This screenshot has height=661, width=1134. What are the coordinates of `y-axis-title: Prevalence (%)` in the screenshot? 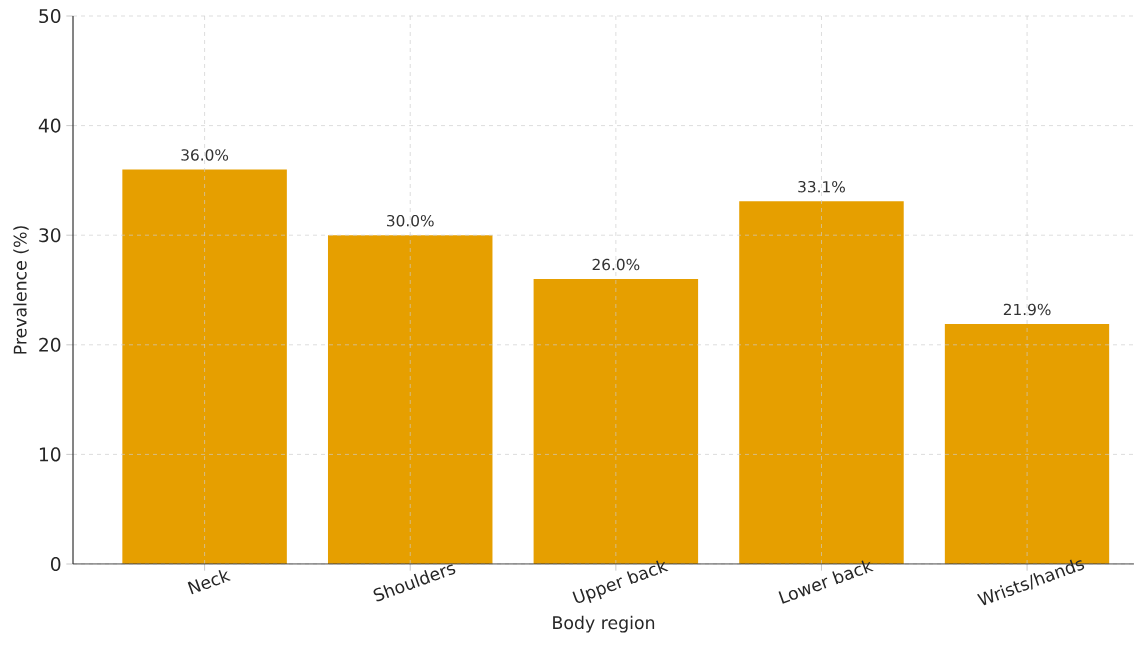 It's located at (21, 290).